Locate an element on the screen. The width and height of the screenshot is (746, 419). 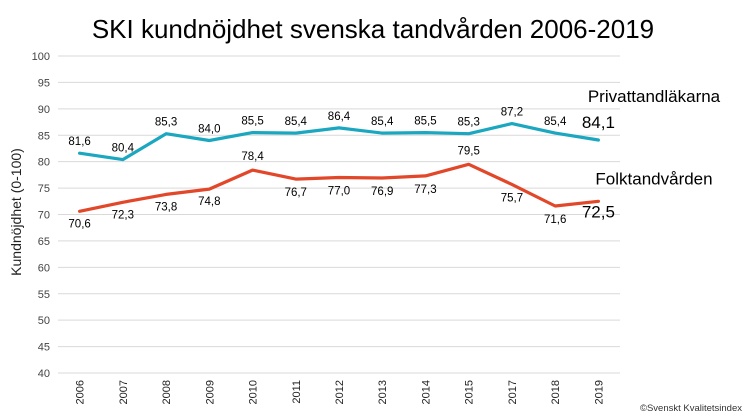
y-tick-label: 100 is located at coordinates (41, 57).